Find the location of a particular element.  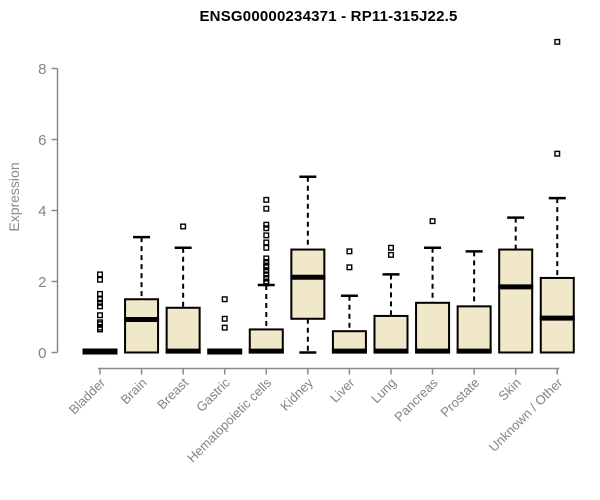

boxplot-skin is located at coordinates (516, 285).